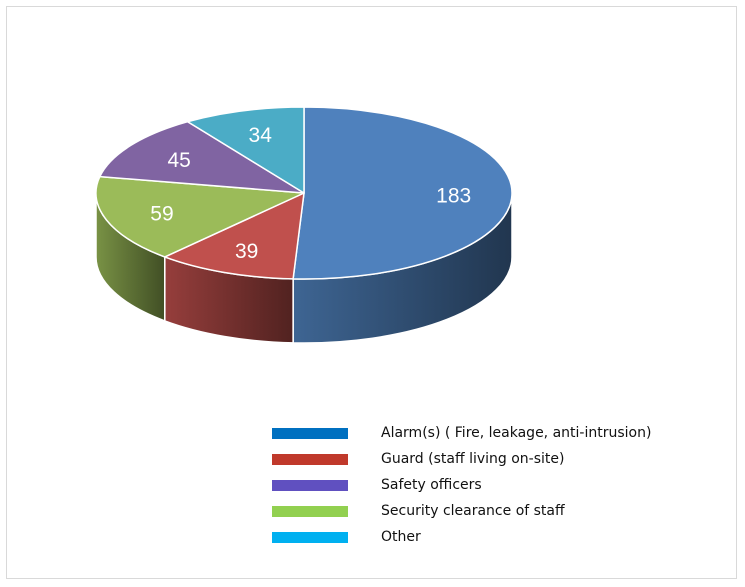  Describe the element at coordinates (461, 537) in the screenshot. I see `legend-item-4: Other` at that location.